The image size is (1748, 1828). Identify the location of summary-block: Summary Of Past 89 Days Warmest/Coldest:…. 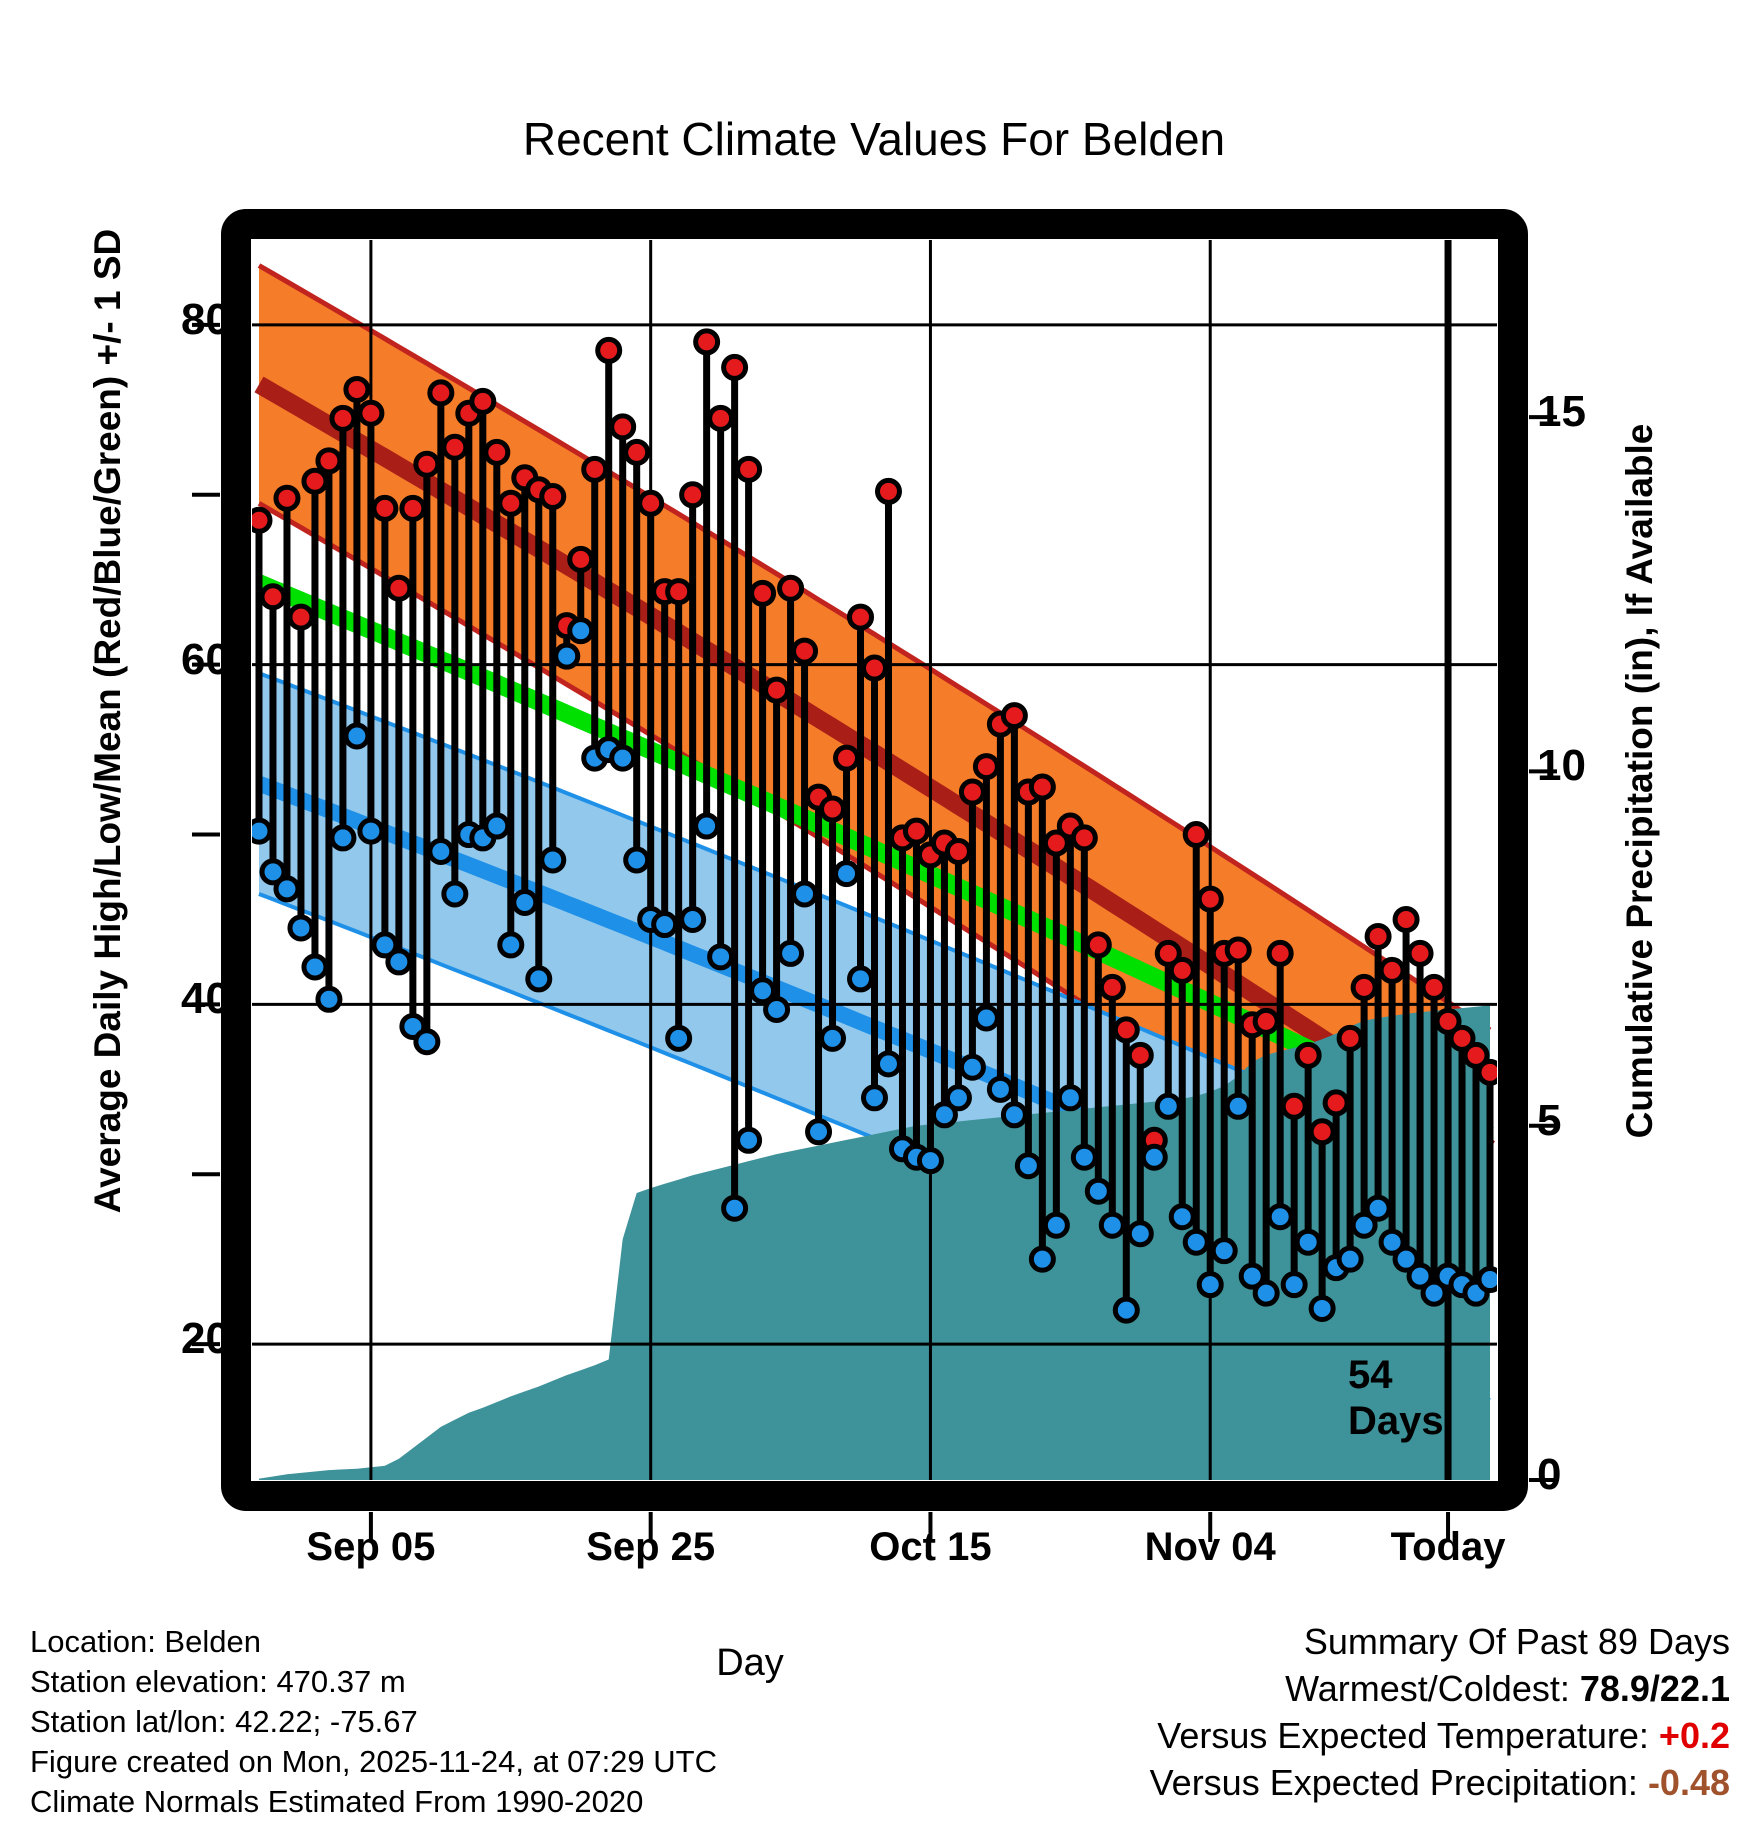
(1440, 1712).